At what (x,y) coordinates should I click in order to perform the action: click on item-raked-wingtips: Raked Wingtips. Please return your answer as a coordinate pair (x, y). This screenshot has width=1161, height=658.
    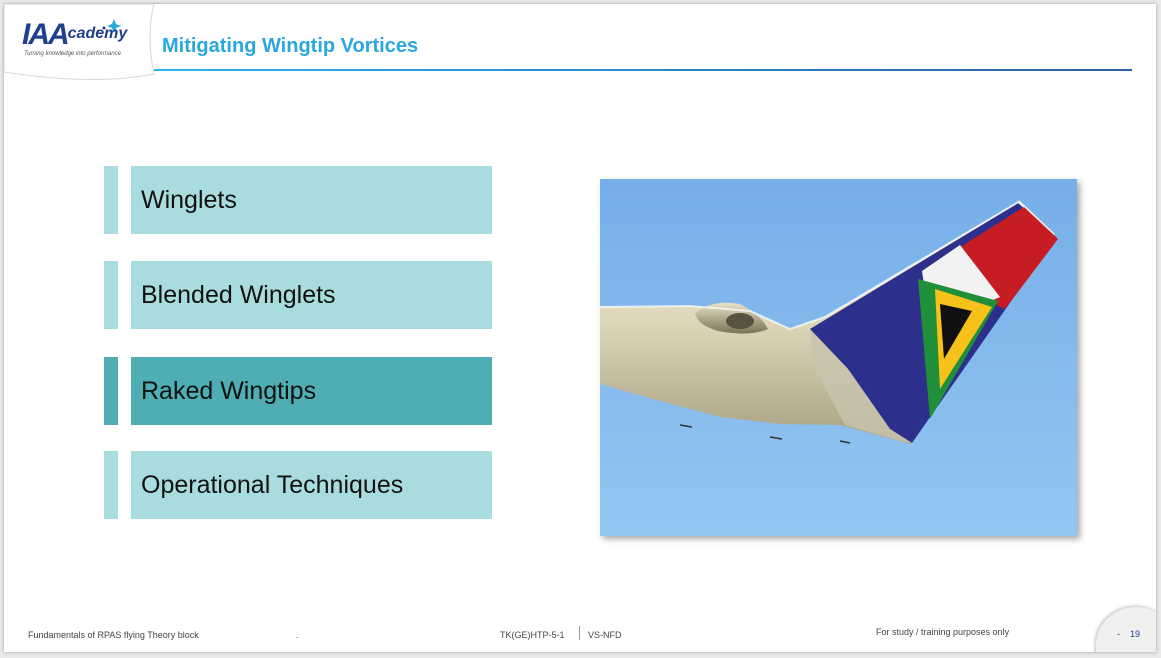
    Looking at the image, I should click on (298, 391).